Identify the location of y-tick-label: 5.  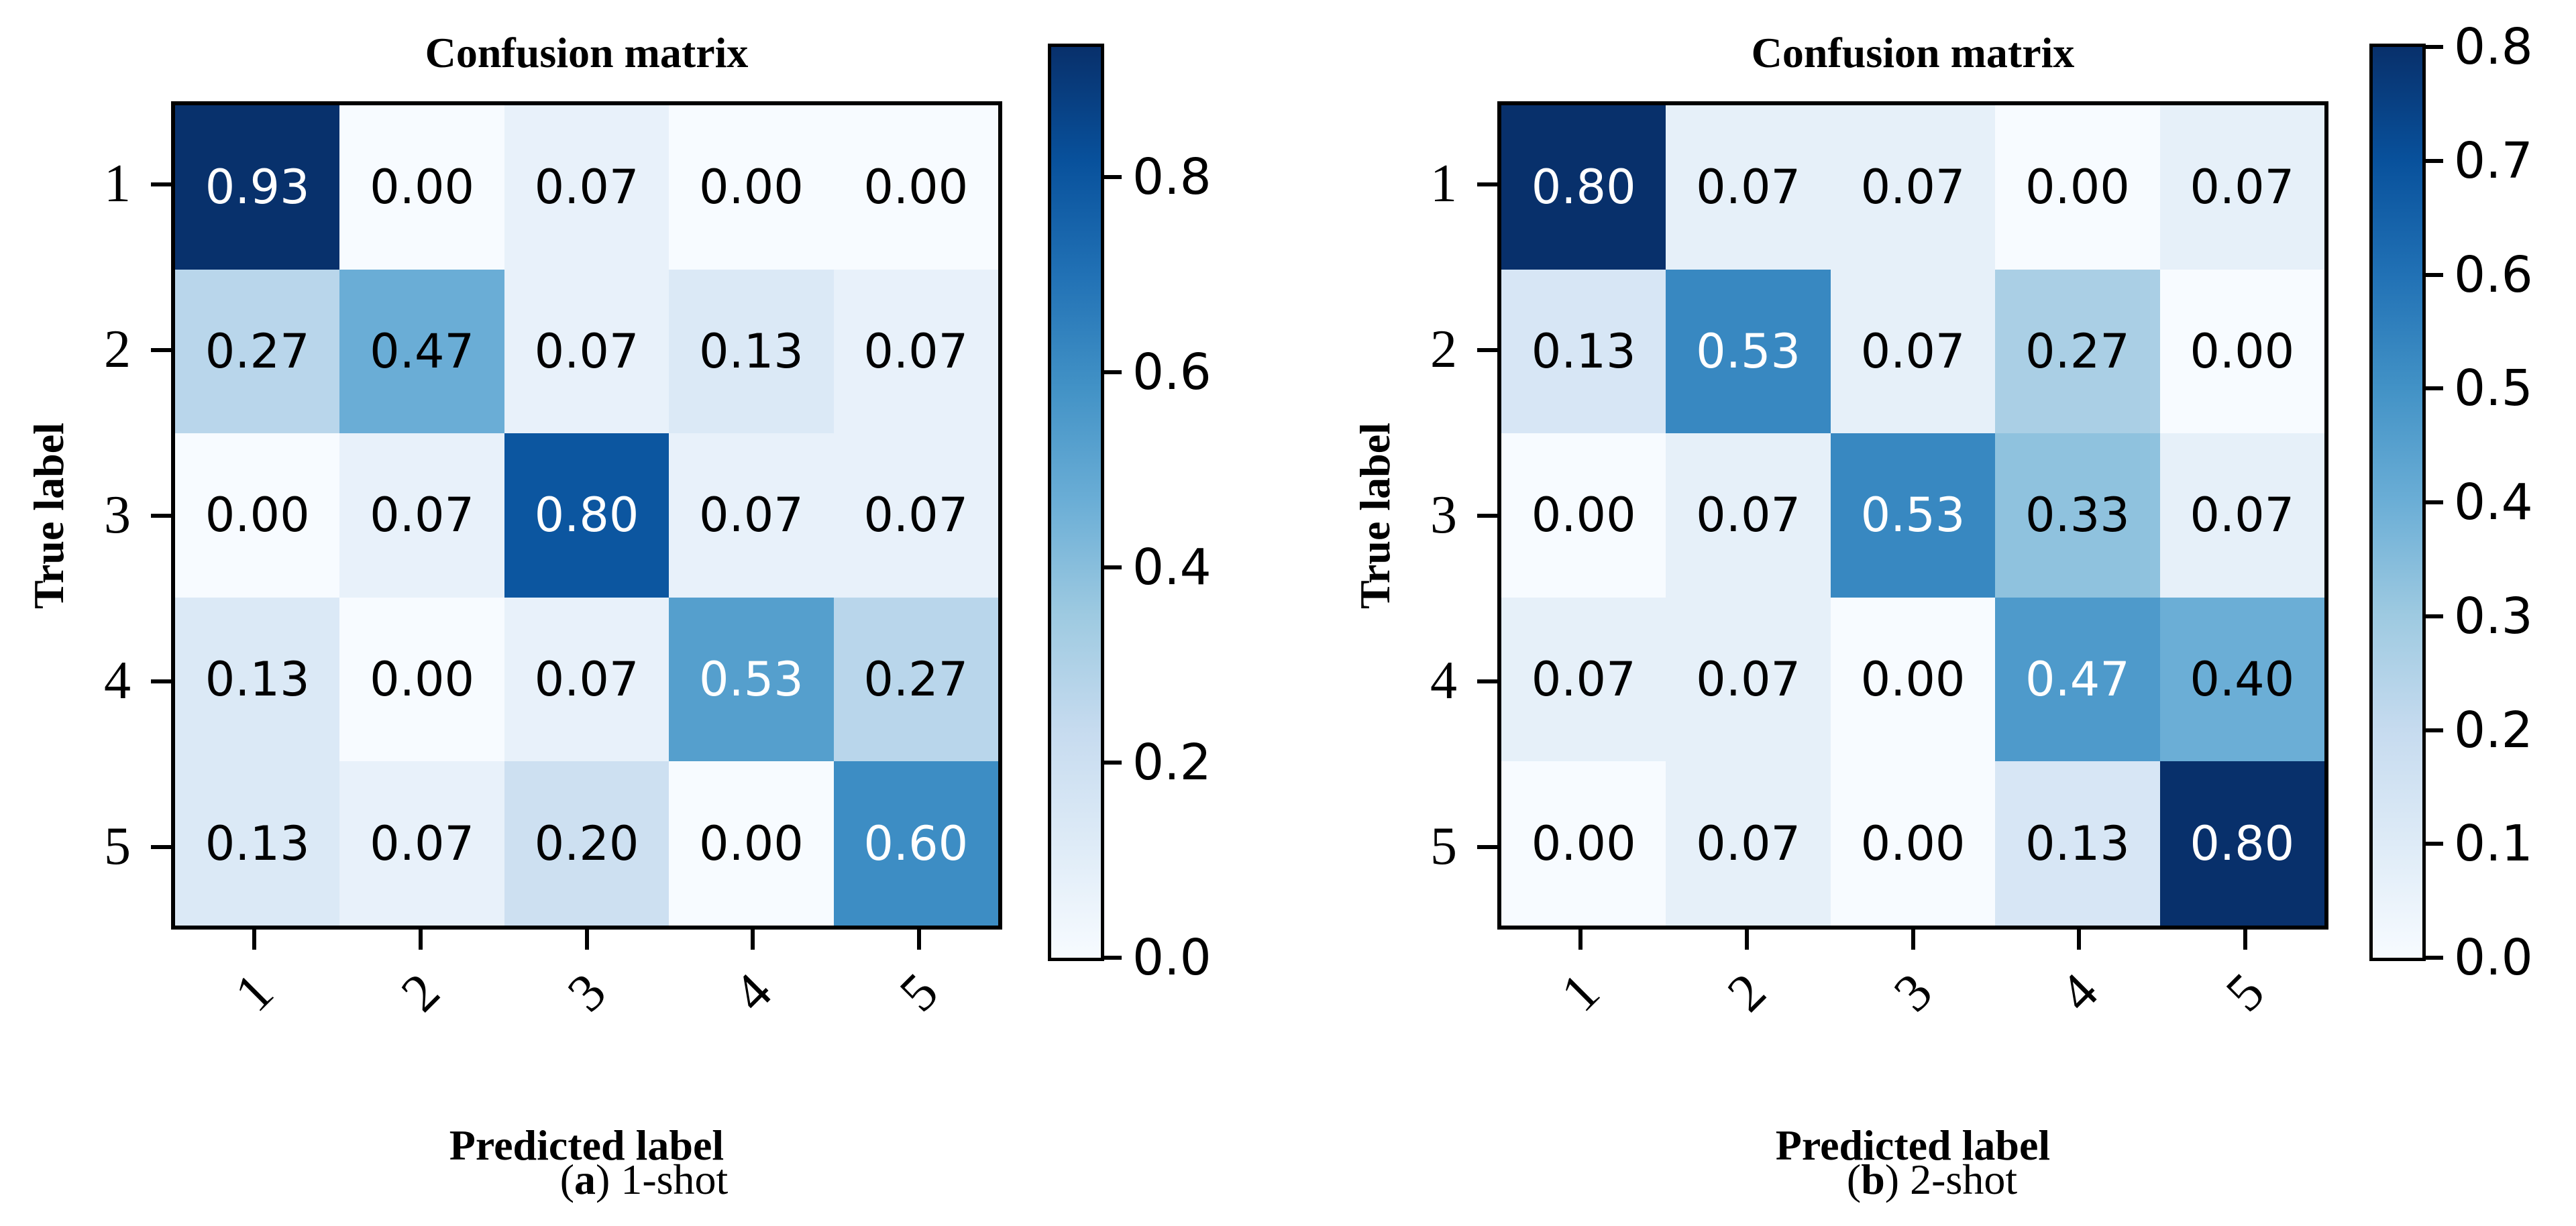
(1443, 846).